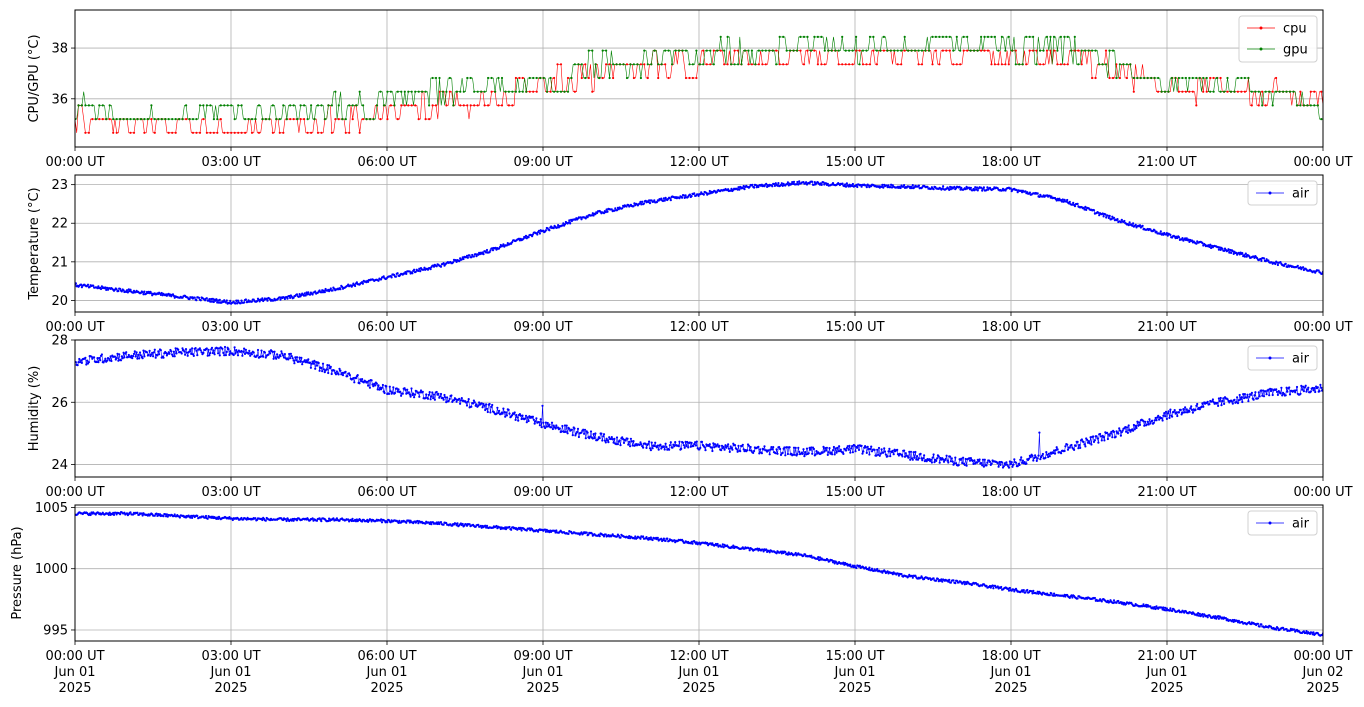 The image size is (1364, 707). What do you see at coordinates (59, 262) in the screenshot?
I see `y-tick-label: 21` at bounding box center [59, 262].